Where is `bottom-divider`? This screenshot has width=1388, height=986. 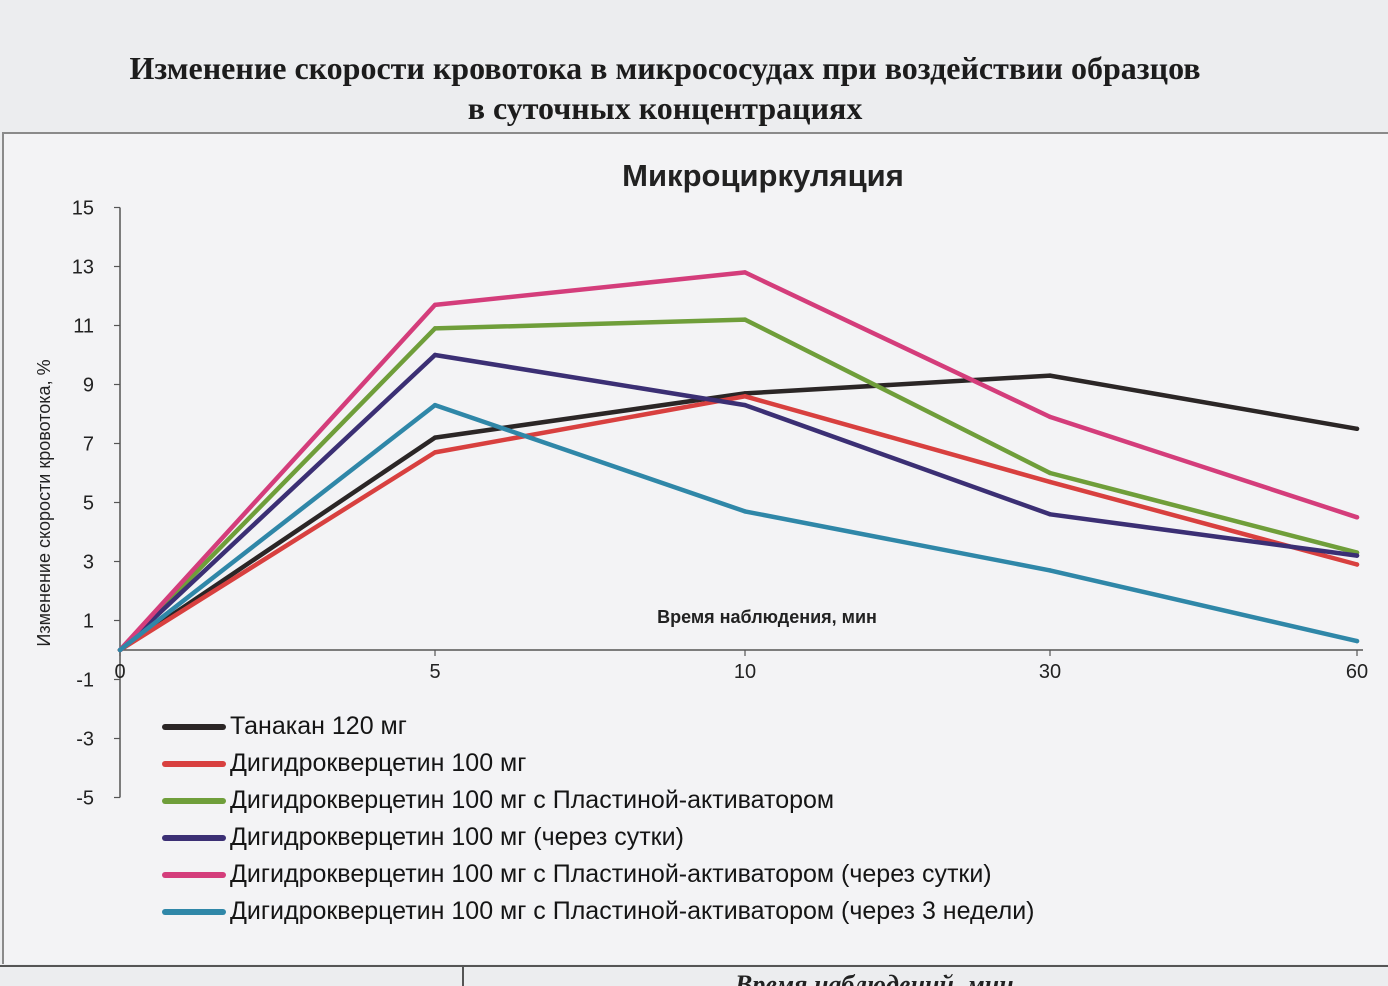
bottom-divider is located at coordinates (463, 976).